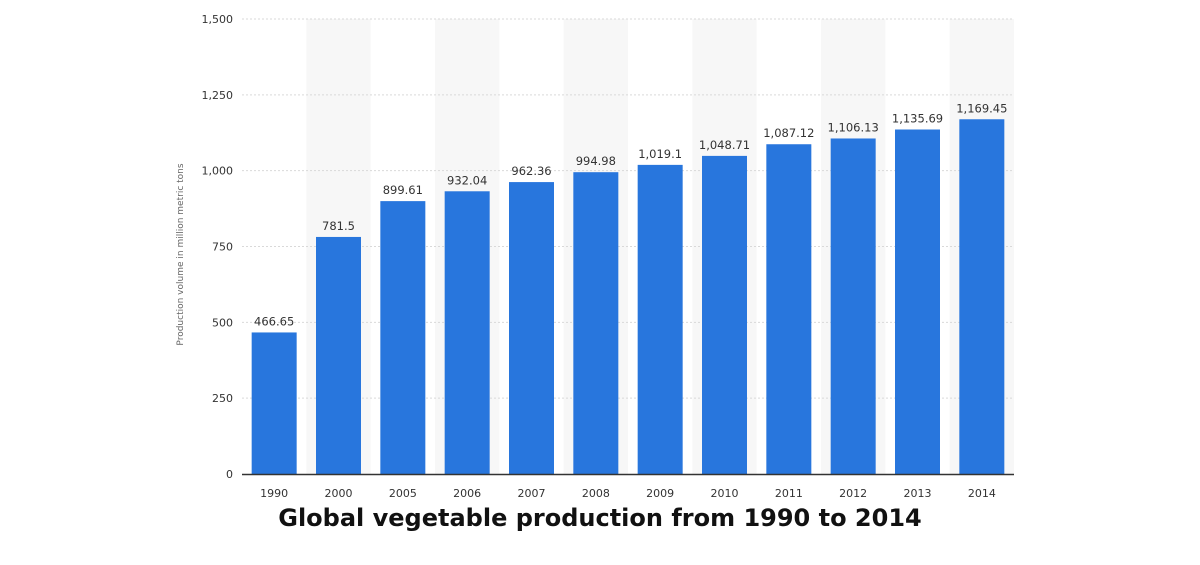  Describe the element at coordinates (222, 322) in the screenshot. I see `y-tick-label: 500` at that location.